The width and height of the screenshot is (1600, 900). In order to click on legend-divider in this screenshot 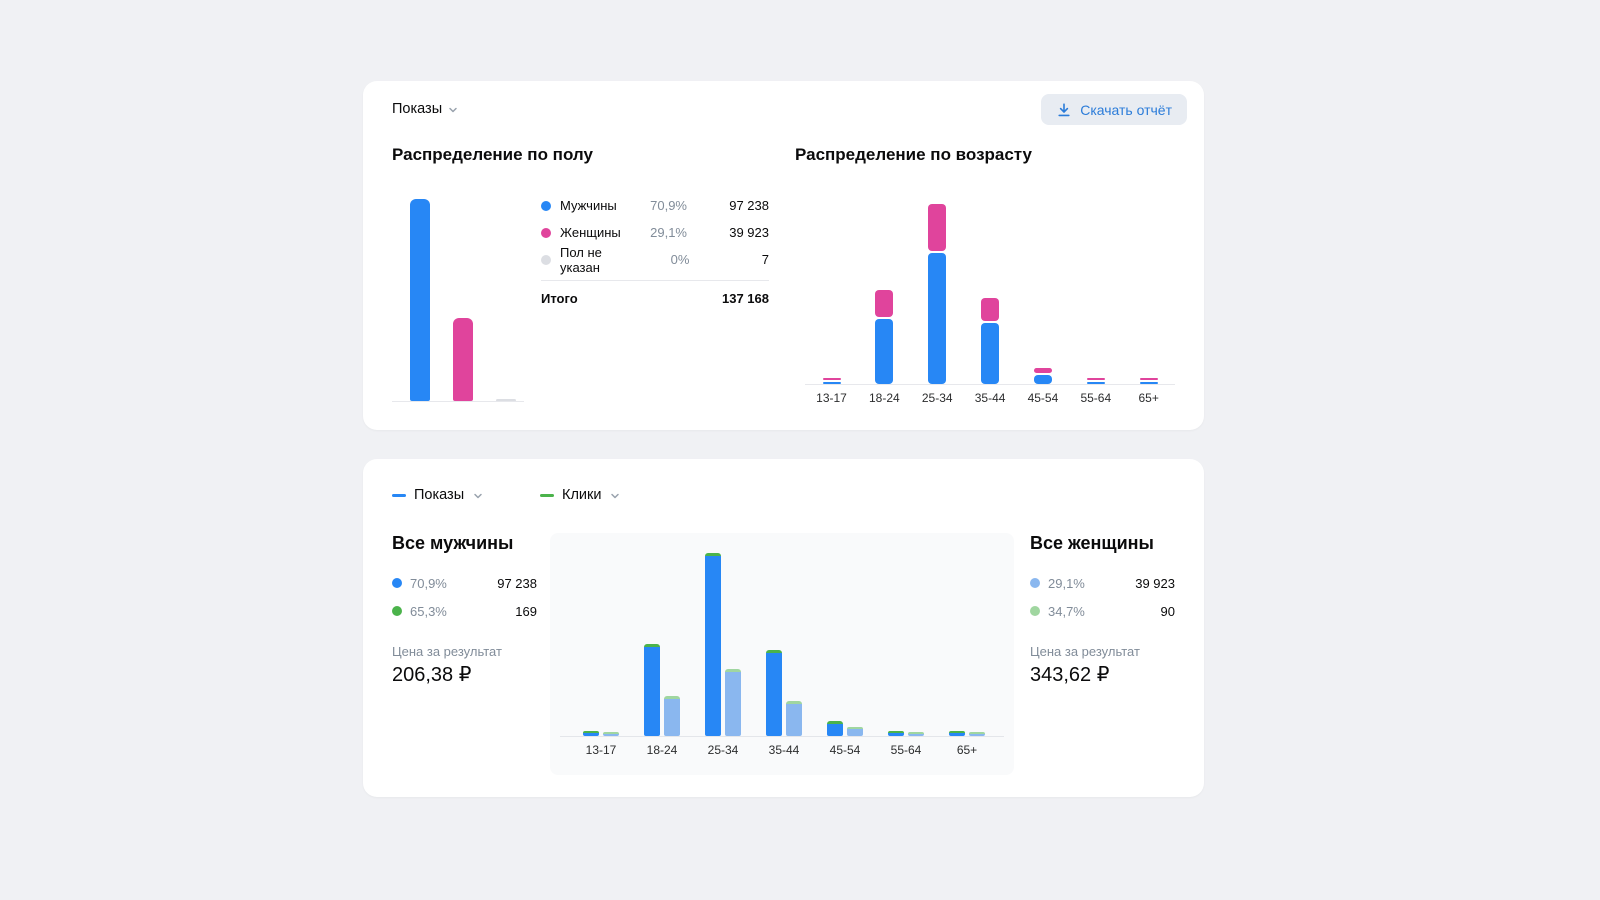, I will do `click(655, 280)`.